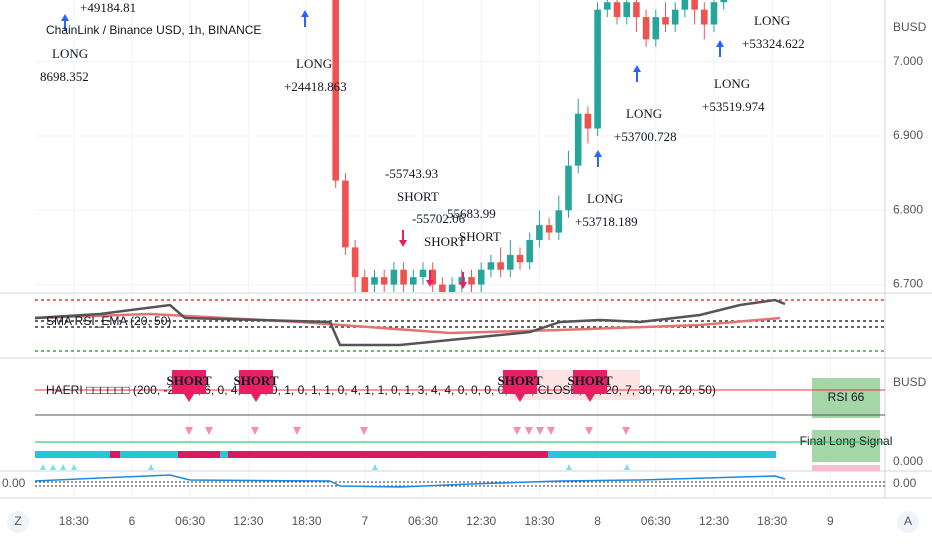 The image size is (932, 550). What do you see at coordinates (315, 86) in the screenshot?
I see `annotation: +24418.863` at bounding box center [315, 86].